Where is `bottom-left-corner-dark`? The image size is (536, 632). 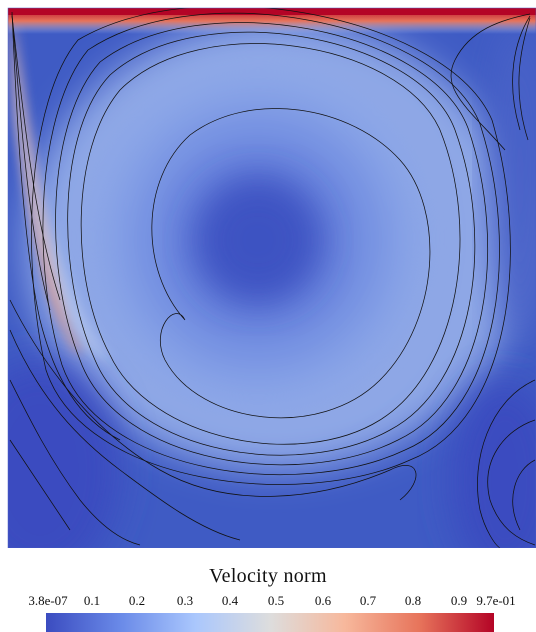 bottom-left-corner-dark is located at coordinates (64, 454).